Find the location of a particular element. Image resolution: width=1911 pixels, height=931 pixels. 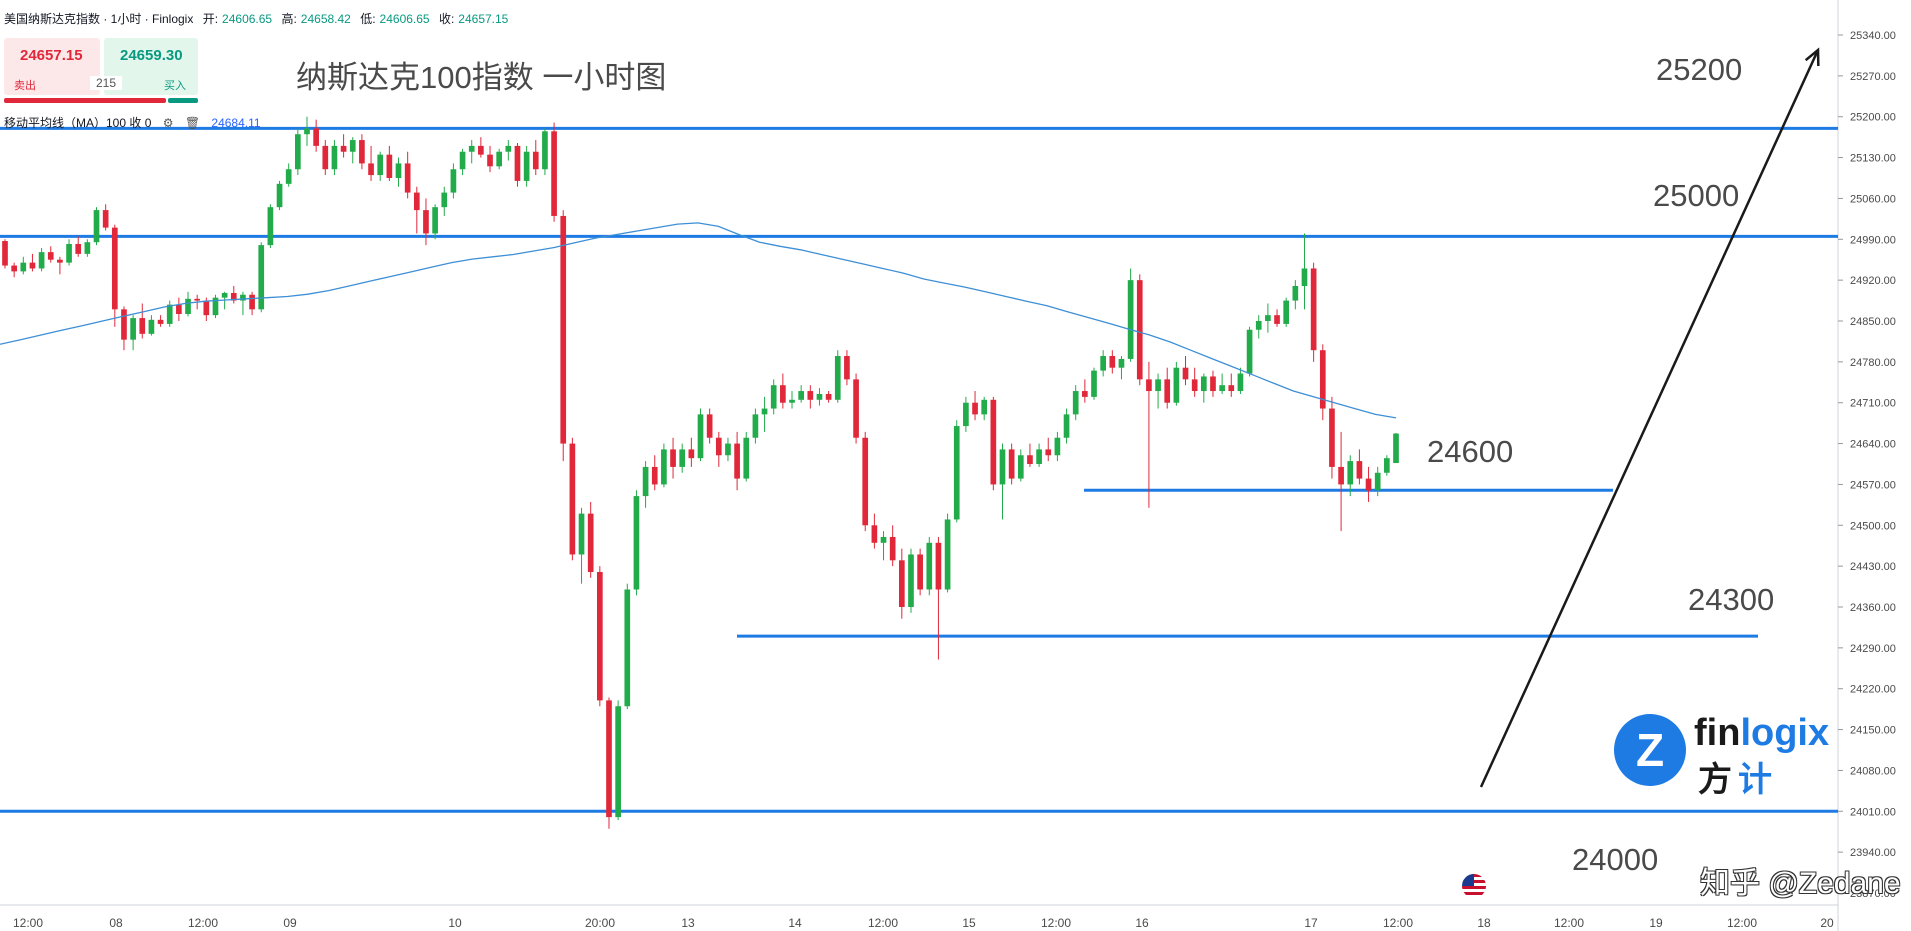

sell-button is located at coordinates (52, 66).